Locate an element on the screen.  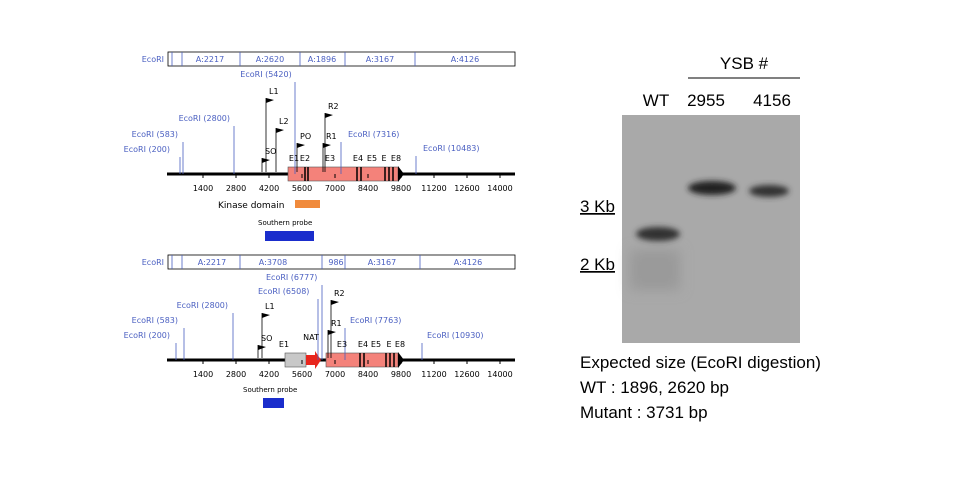
lane-label: 2955 is located at coordinates (706, 100).